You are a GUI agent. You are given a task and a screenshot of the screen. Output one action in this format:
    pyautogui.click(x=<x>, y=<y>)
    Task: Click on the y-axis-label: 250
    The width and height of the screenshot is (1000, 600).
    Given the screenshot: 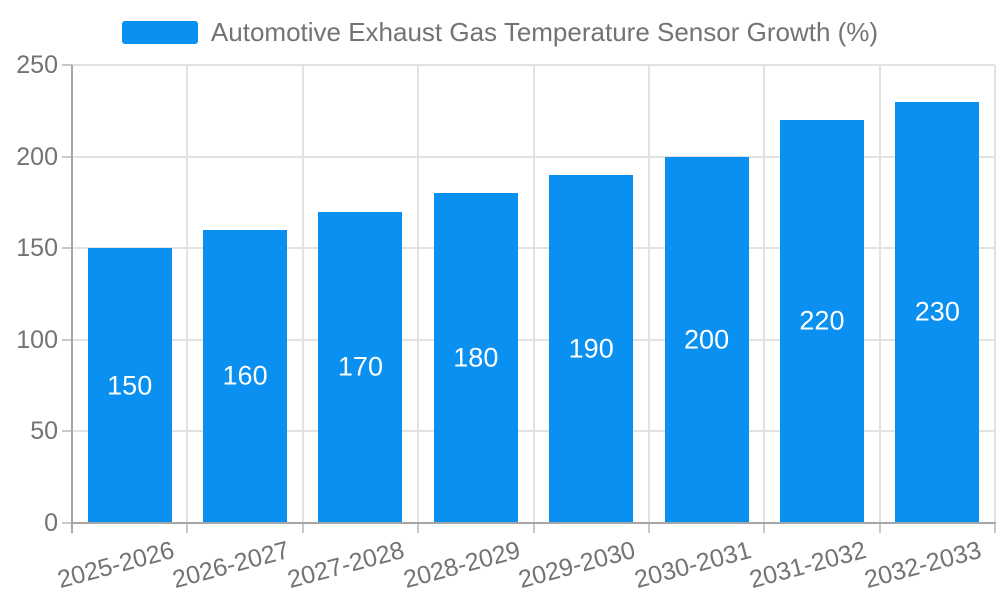 What is the action you would take?
    pyautogui.click(x=37, y=65)
    